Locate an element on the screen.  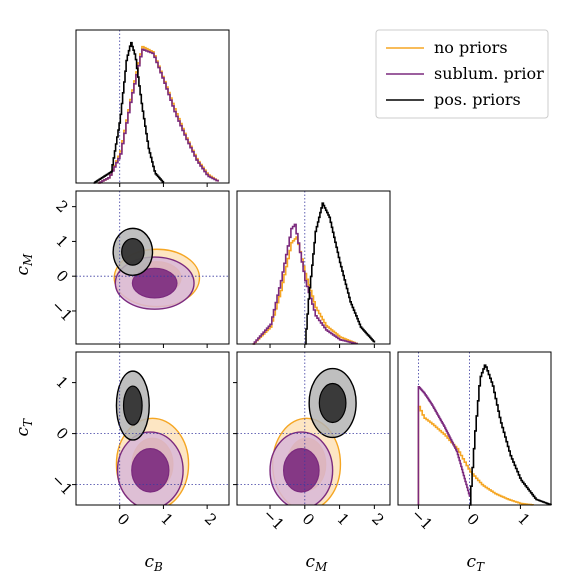
x-axis-label-sub-c_M: M is located at coordinates (321, 567).